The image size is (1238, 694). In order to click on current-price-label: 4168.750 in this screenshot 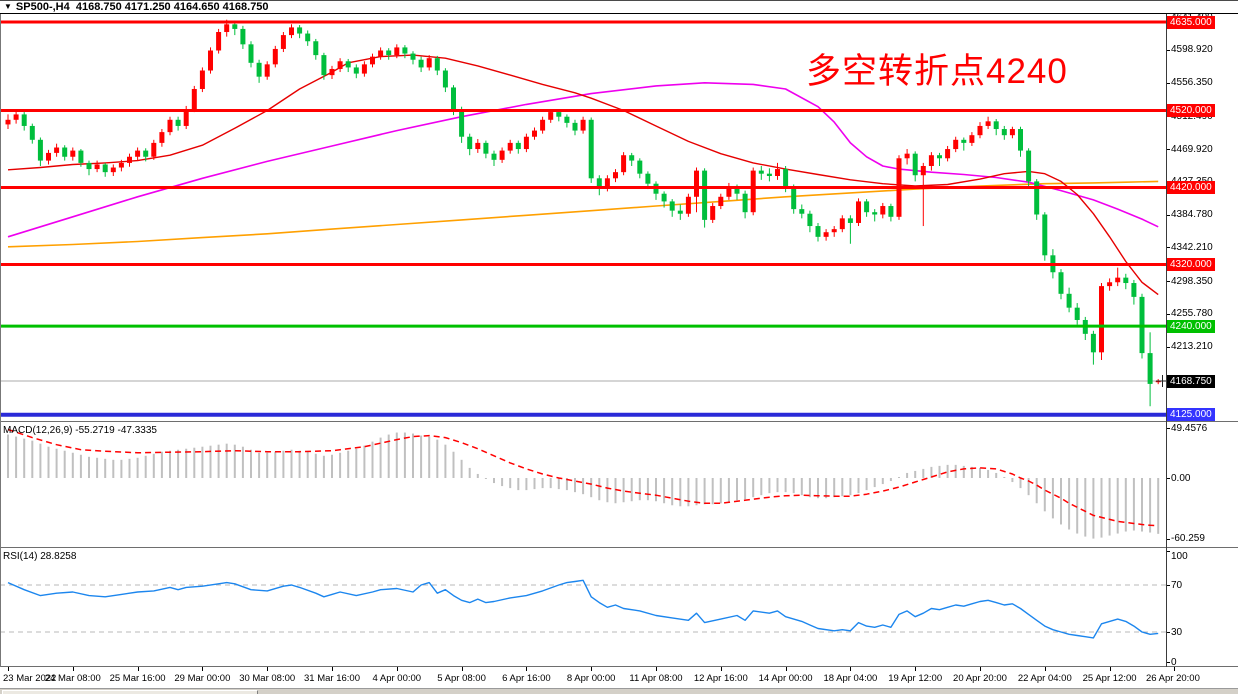, I will do `click(1191, 381)`.